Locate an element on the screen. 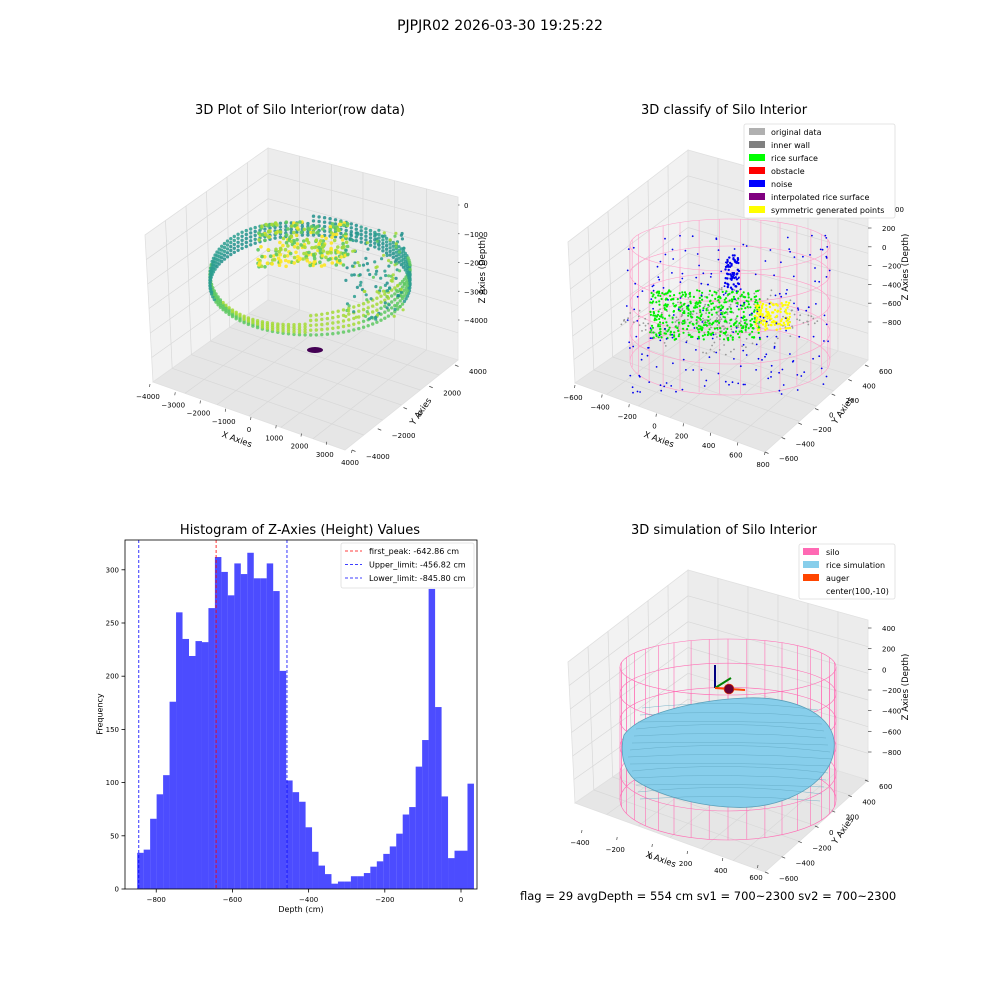 The width and height of the screenshot is (1000, 1000). sim-x-axis-tick is located at coordinates (758, 866).